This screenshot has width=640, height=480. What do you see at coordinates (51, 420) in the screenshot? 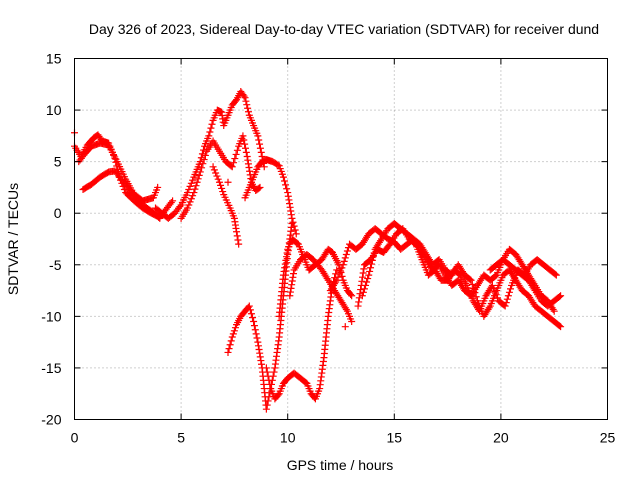
I see `y-tick-label: -20` at bounding box center [51, 420].